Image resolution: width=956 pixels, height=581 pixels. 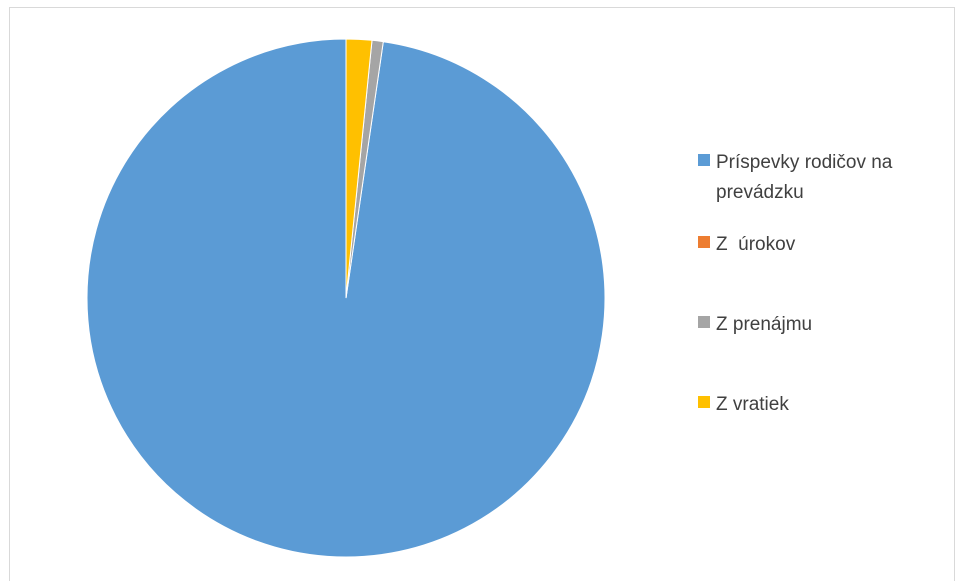 What do you see at coordinates (827, 325) in the screenshot?
I see `legend-item-prenajmu: Z prenájmu` at bounding box center [827, 325].